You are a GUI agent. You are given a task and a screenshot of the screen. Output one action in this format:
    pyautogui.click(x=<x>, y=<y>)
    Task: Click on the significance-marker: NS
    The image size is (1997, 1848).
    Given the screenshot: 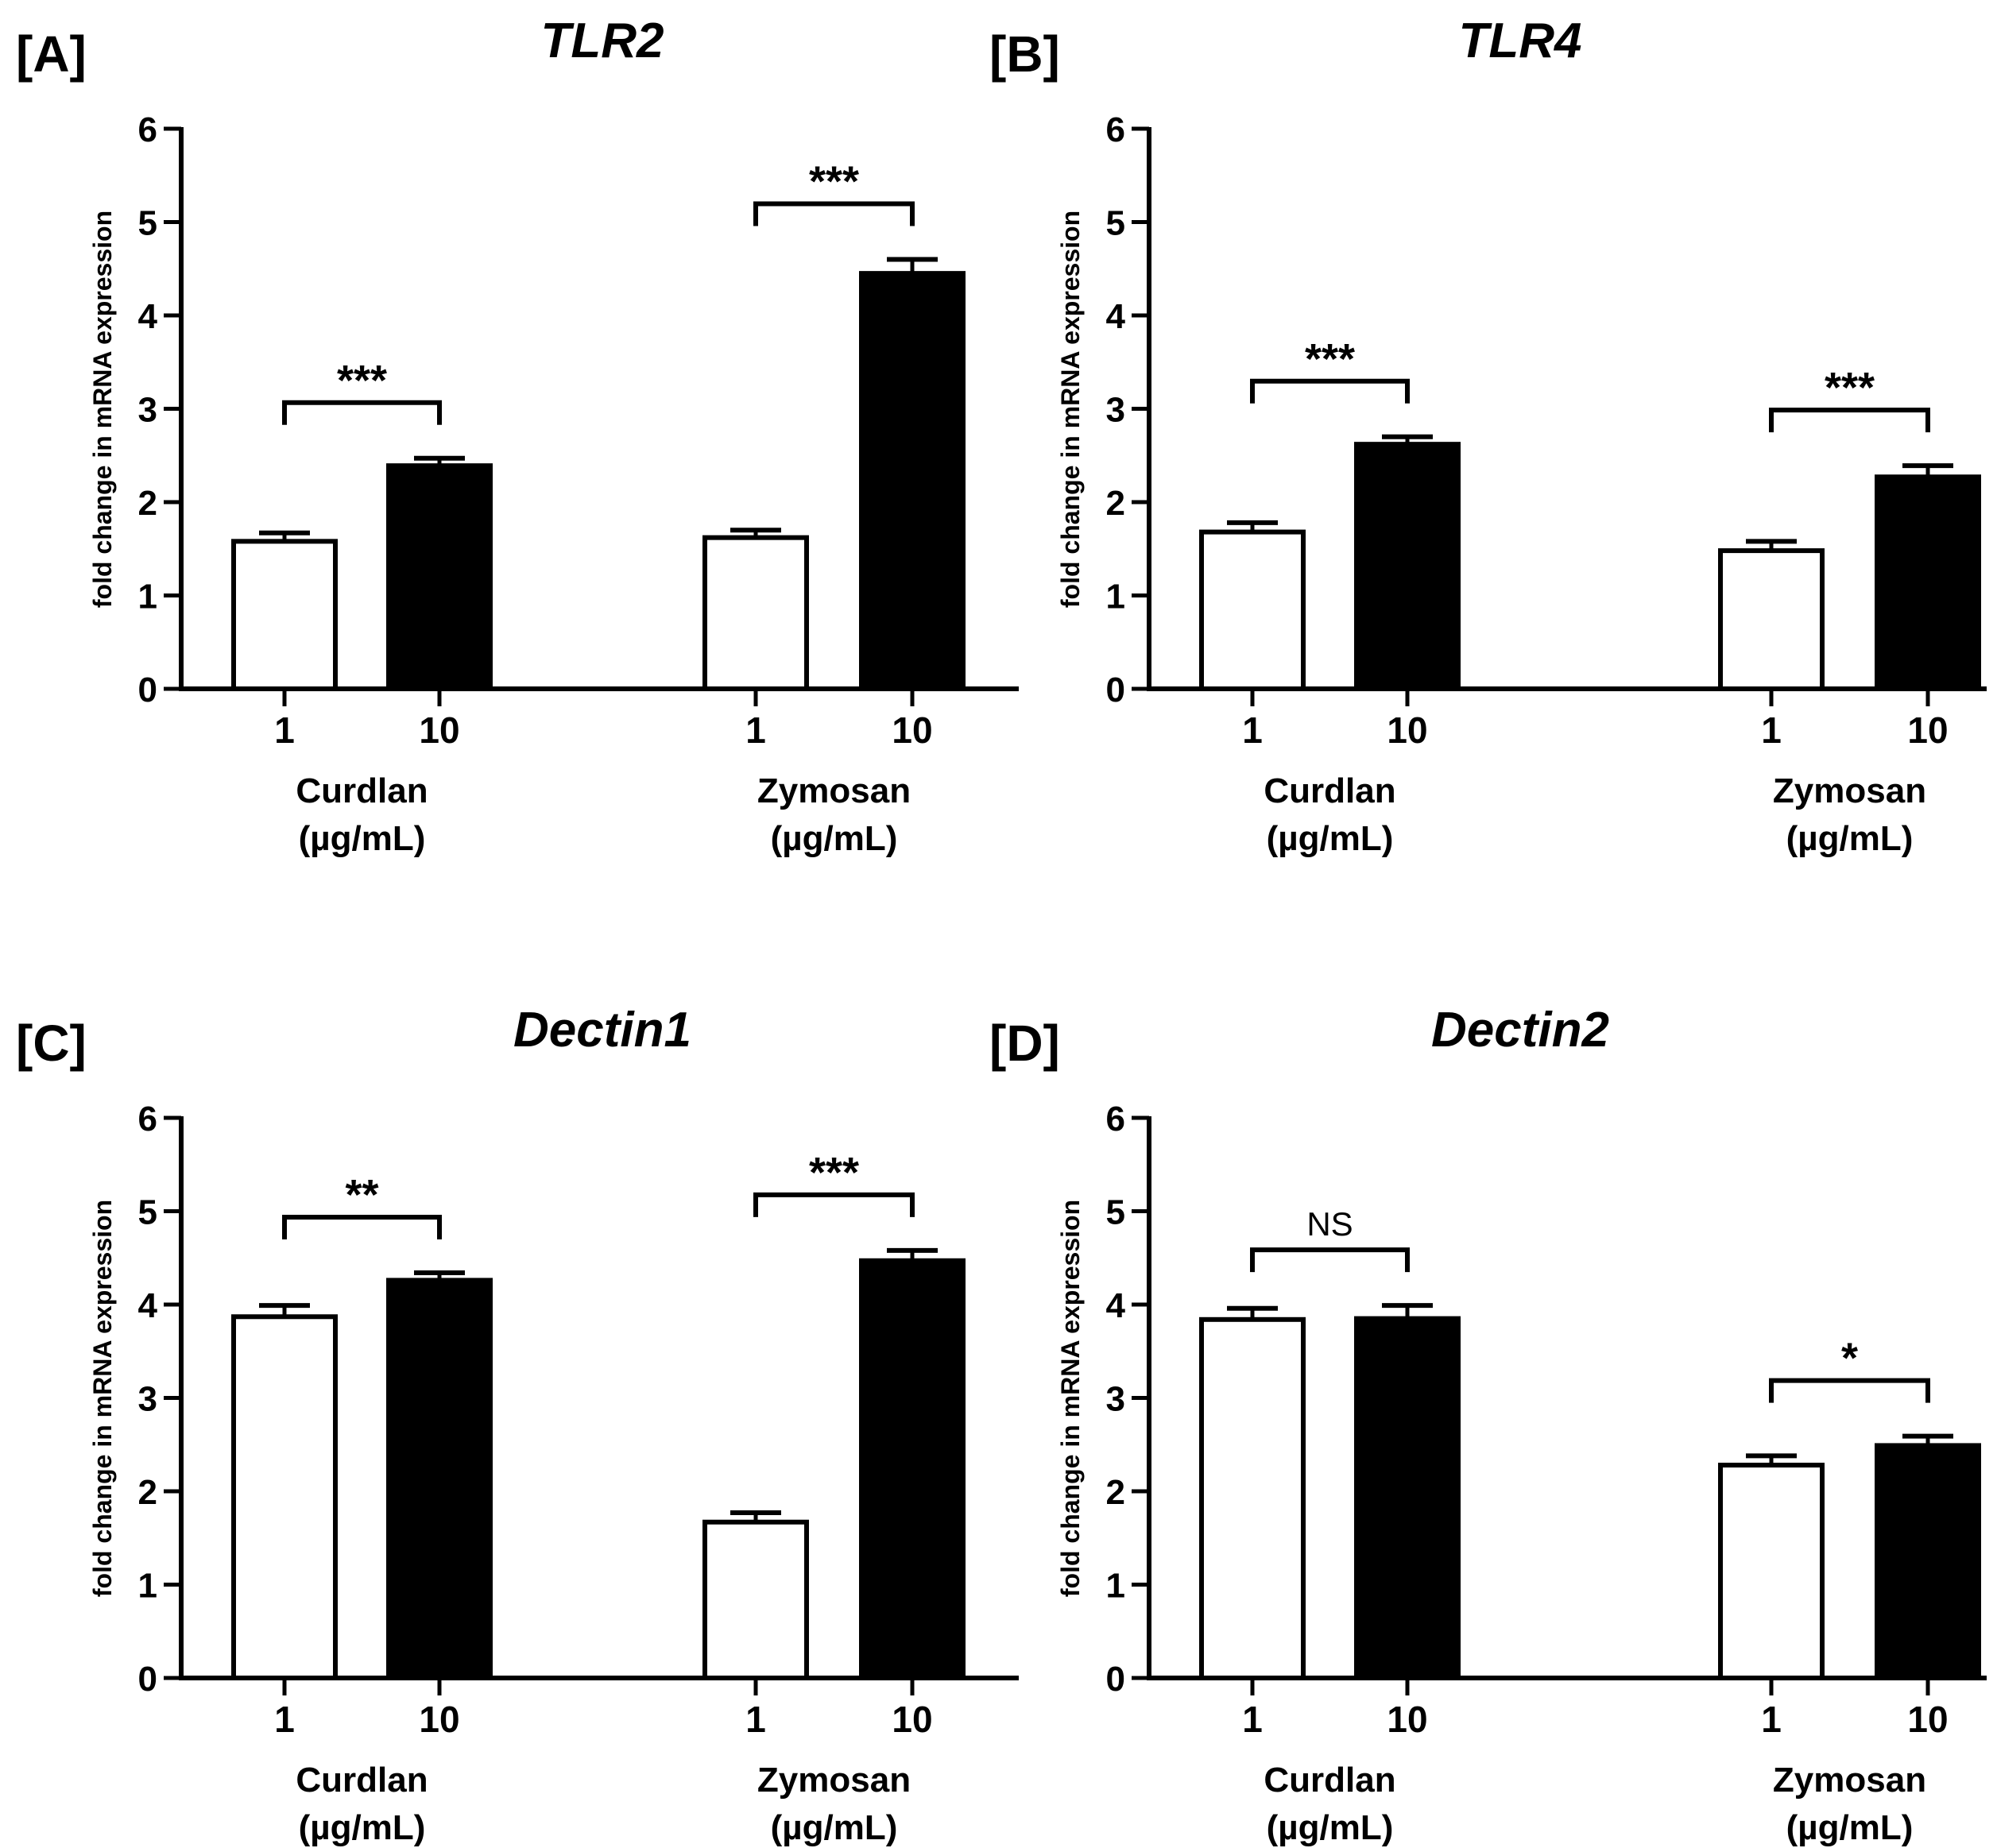 What is the action you would take?
    pyautogui.click(x=1329, y=1224)
    